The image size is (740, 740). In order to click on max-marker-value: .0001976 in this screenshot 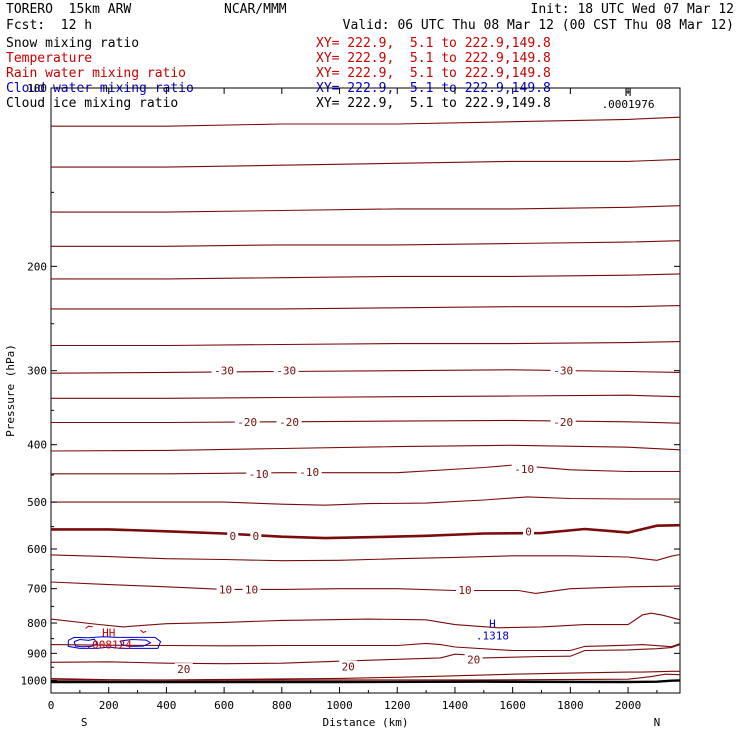, I will do `click(628, 104)`.